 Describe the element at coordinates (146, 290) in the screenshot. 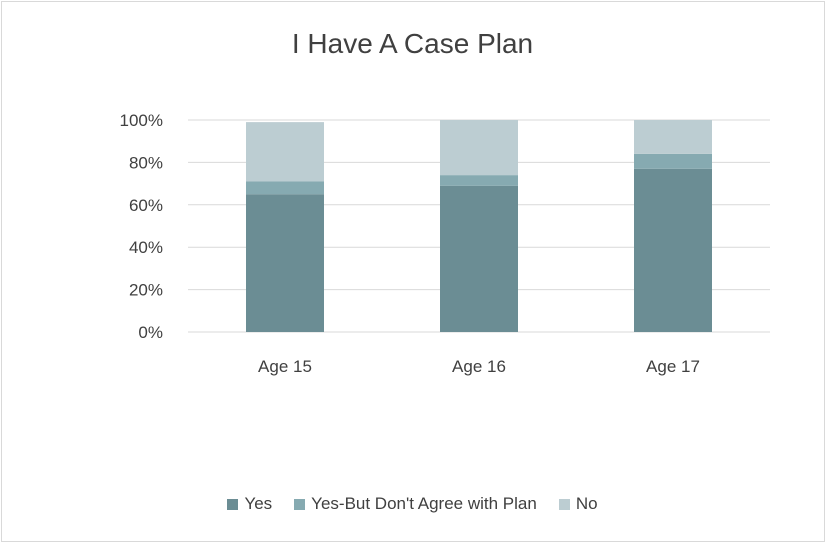

I see `y-tick-label: 20%` at that location.